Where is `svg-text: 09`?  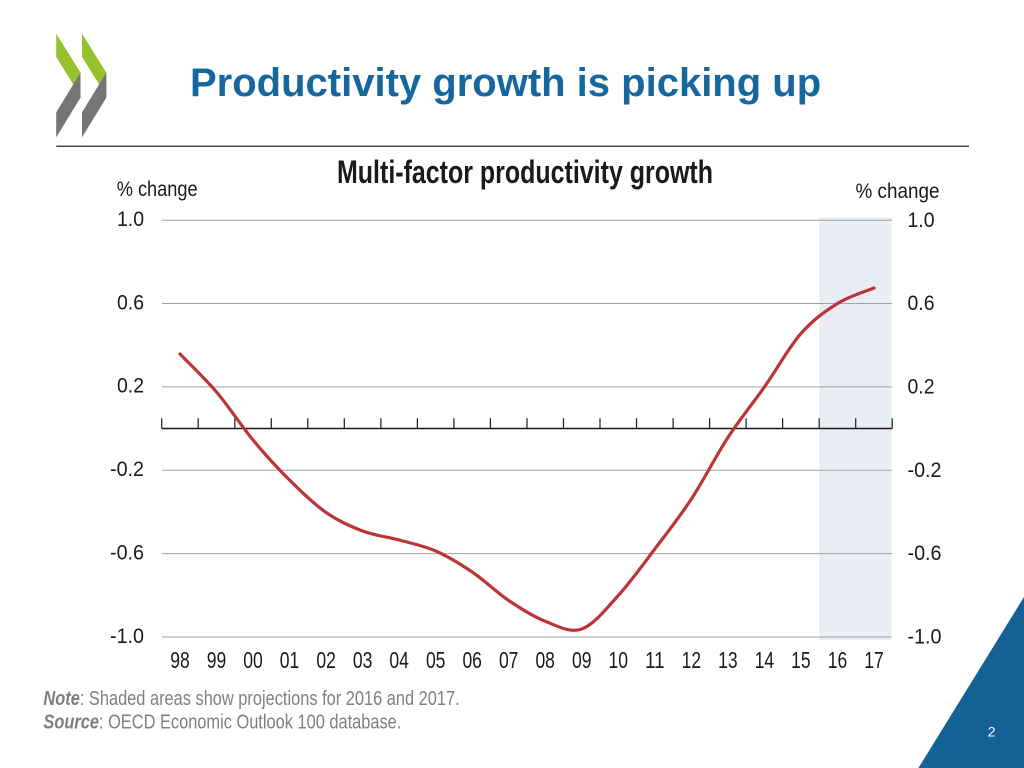
svg-text: 09 is located at coordinates (582, 660).